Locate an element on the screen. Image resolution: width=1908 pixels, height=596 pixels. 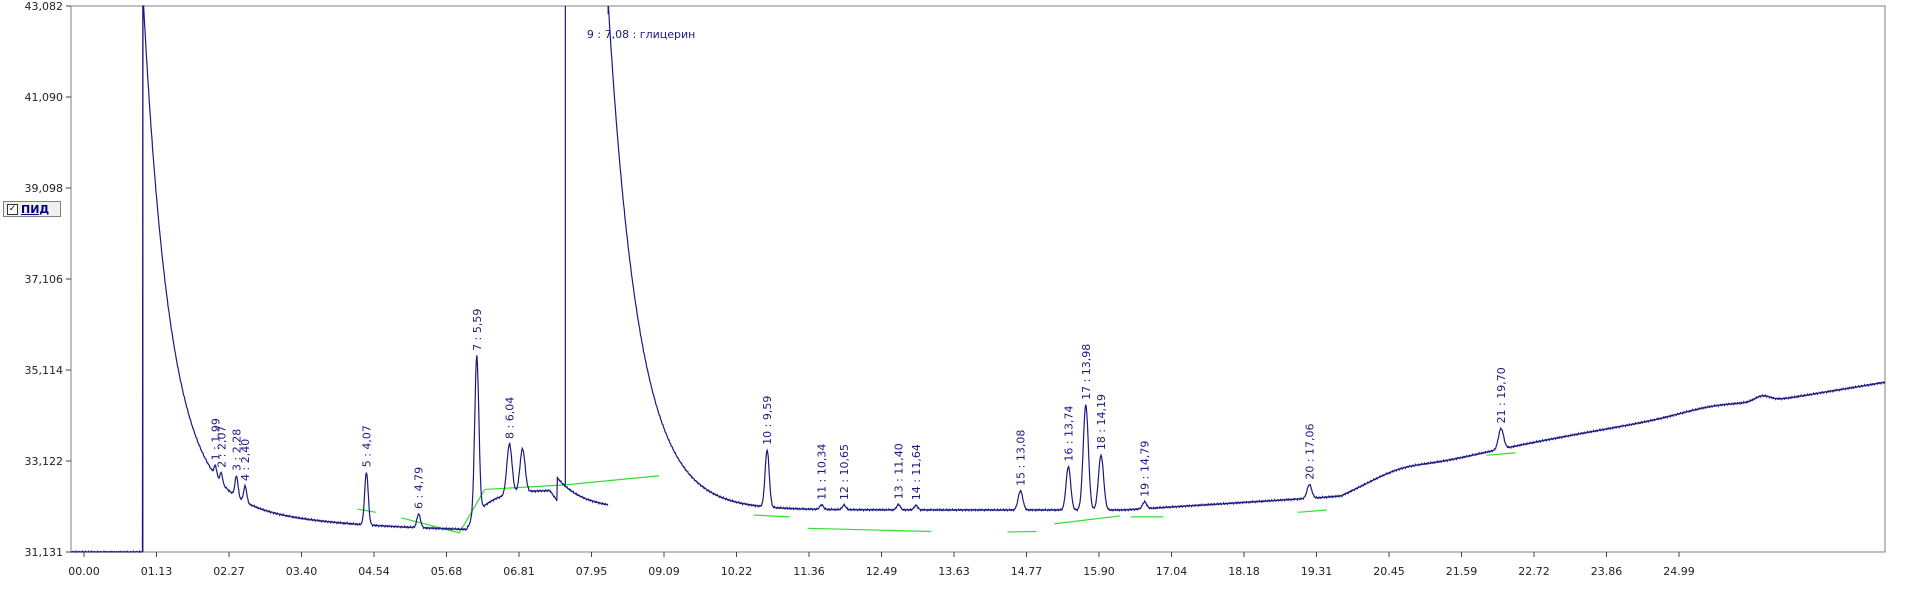
x-tick-label: 06.81 is located at coordinates (519, 571).